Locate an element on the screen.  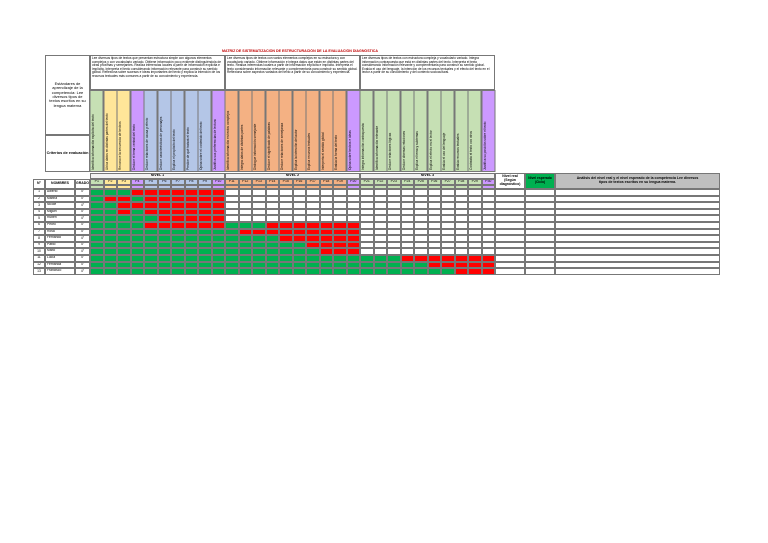
question-label: P11 is located at coordinates (232, 182).